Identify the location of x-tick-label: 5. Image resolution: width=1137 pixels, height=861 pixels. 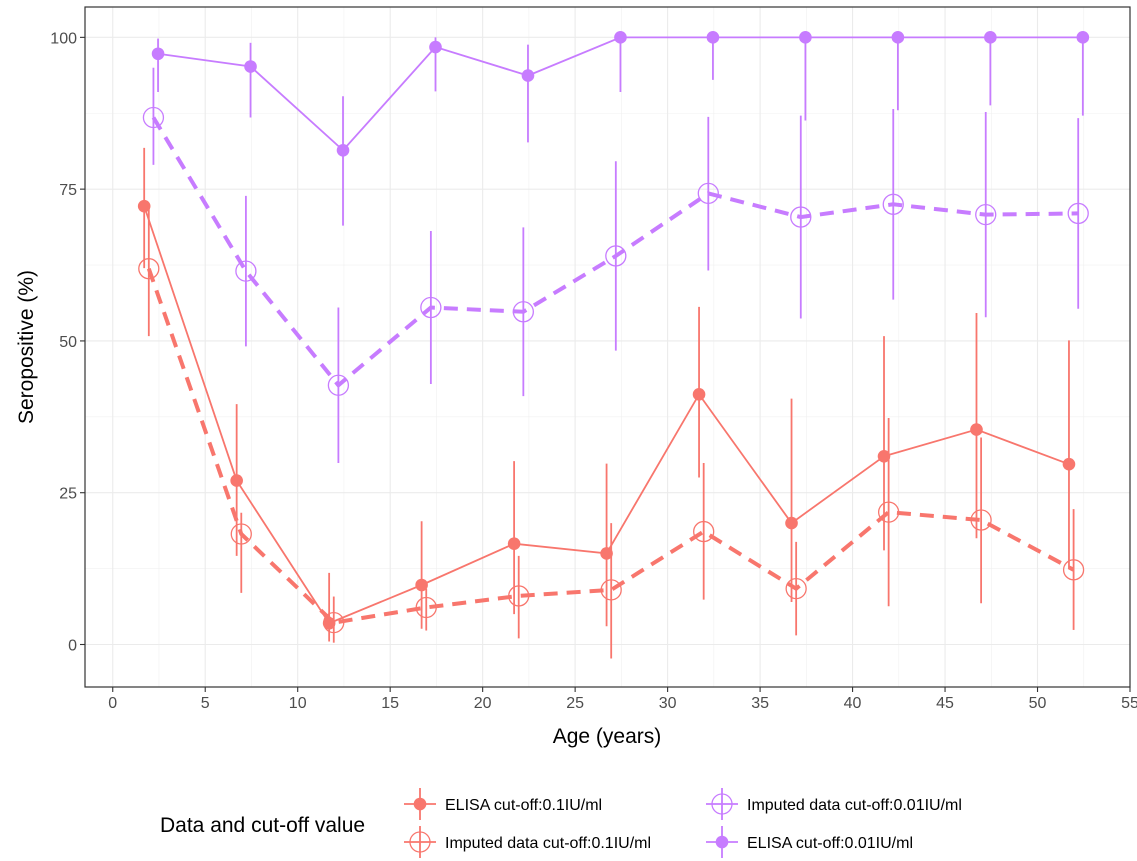
(205, 703).